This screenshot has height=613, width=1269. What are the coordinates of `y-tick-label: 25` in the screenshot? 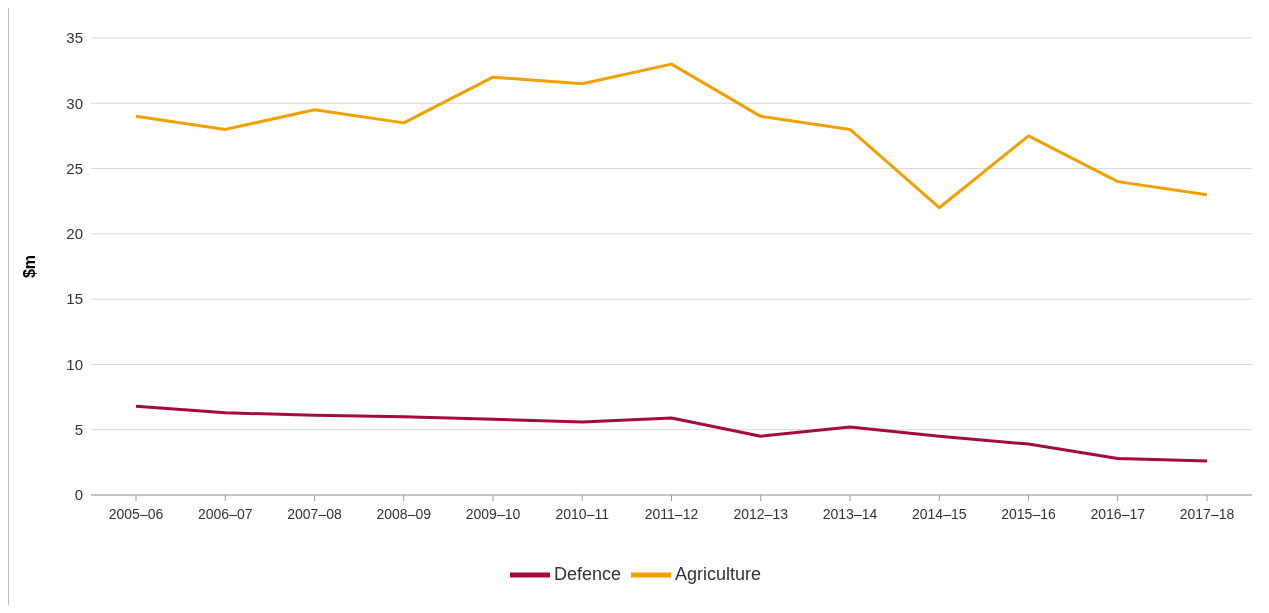 It's located at (74, 168).